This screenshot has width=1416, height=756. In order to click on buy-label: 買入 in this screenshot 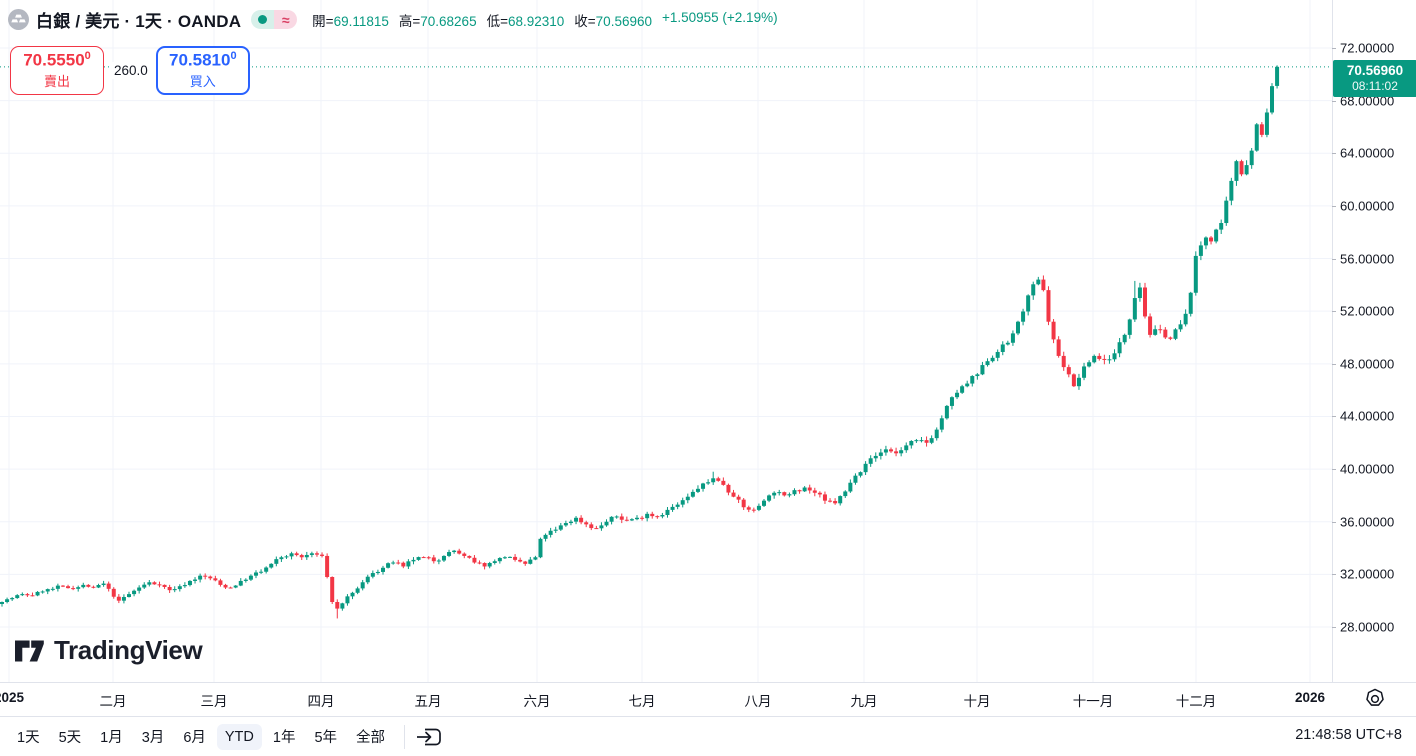, I will do `click(202, 81)`.